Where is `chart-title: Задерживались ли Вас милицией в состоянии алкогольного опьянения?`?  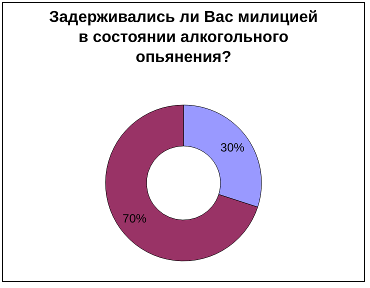 chart-title: Задерживались ли Вас милицией в состоянии алкогольного опьянения? is located at coordinates (183, 37).